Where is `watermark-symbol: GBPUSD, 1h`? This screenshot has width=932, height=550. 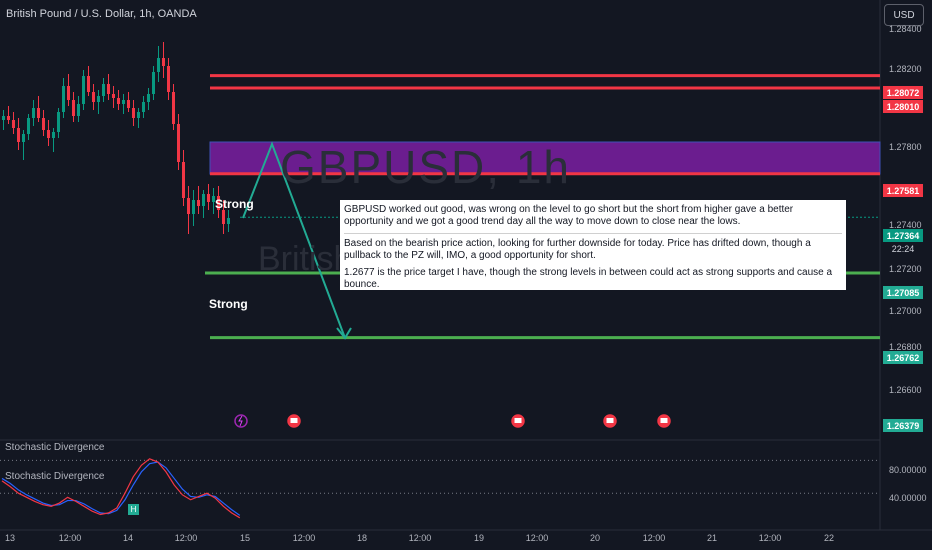 watermark-symbol: GBPUSD, 1h is located at coordinates (425, 167).